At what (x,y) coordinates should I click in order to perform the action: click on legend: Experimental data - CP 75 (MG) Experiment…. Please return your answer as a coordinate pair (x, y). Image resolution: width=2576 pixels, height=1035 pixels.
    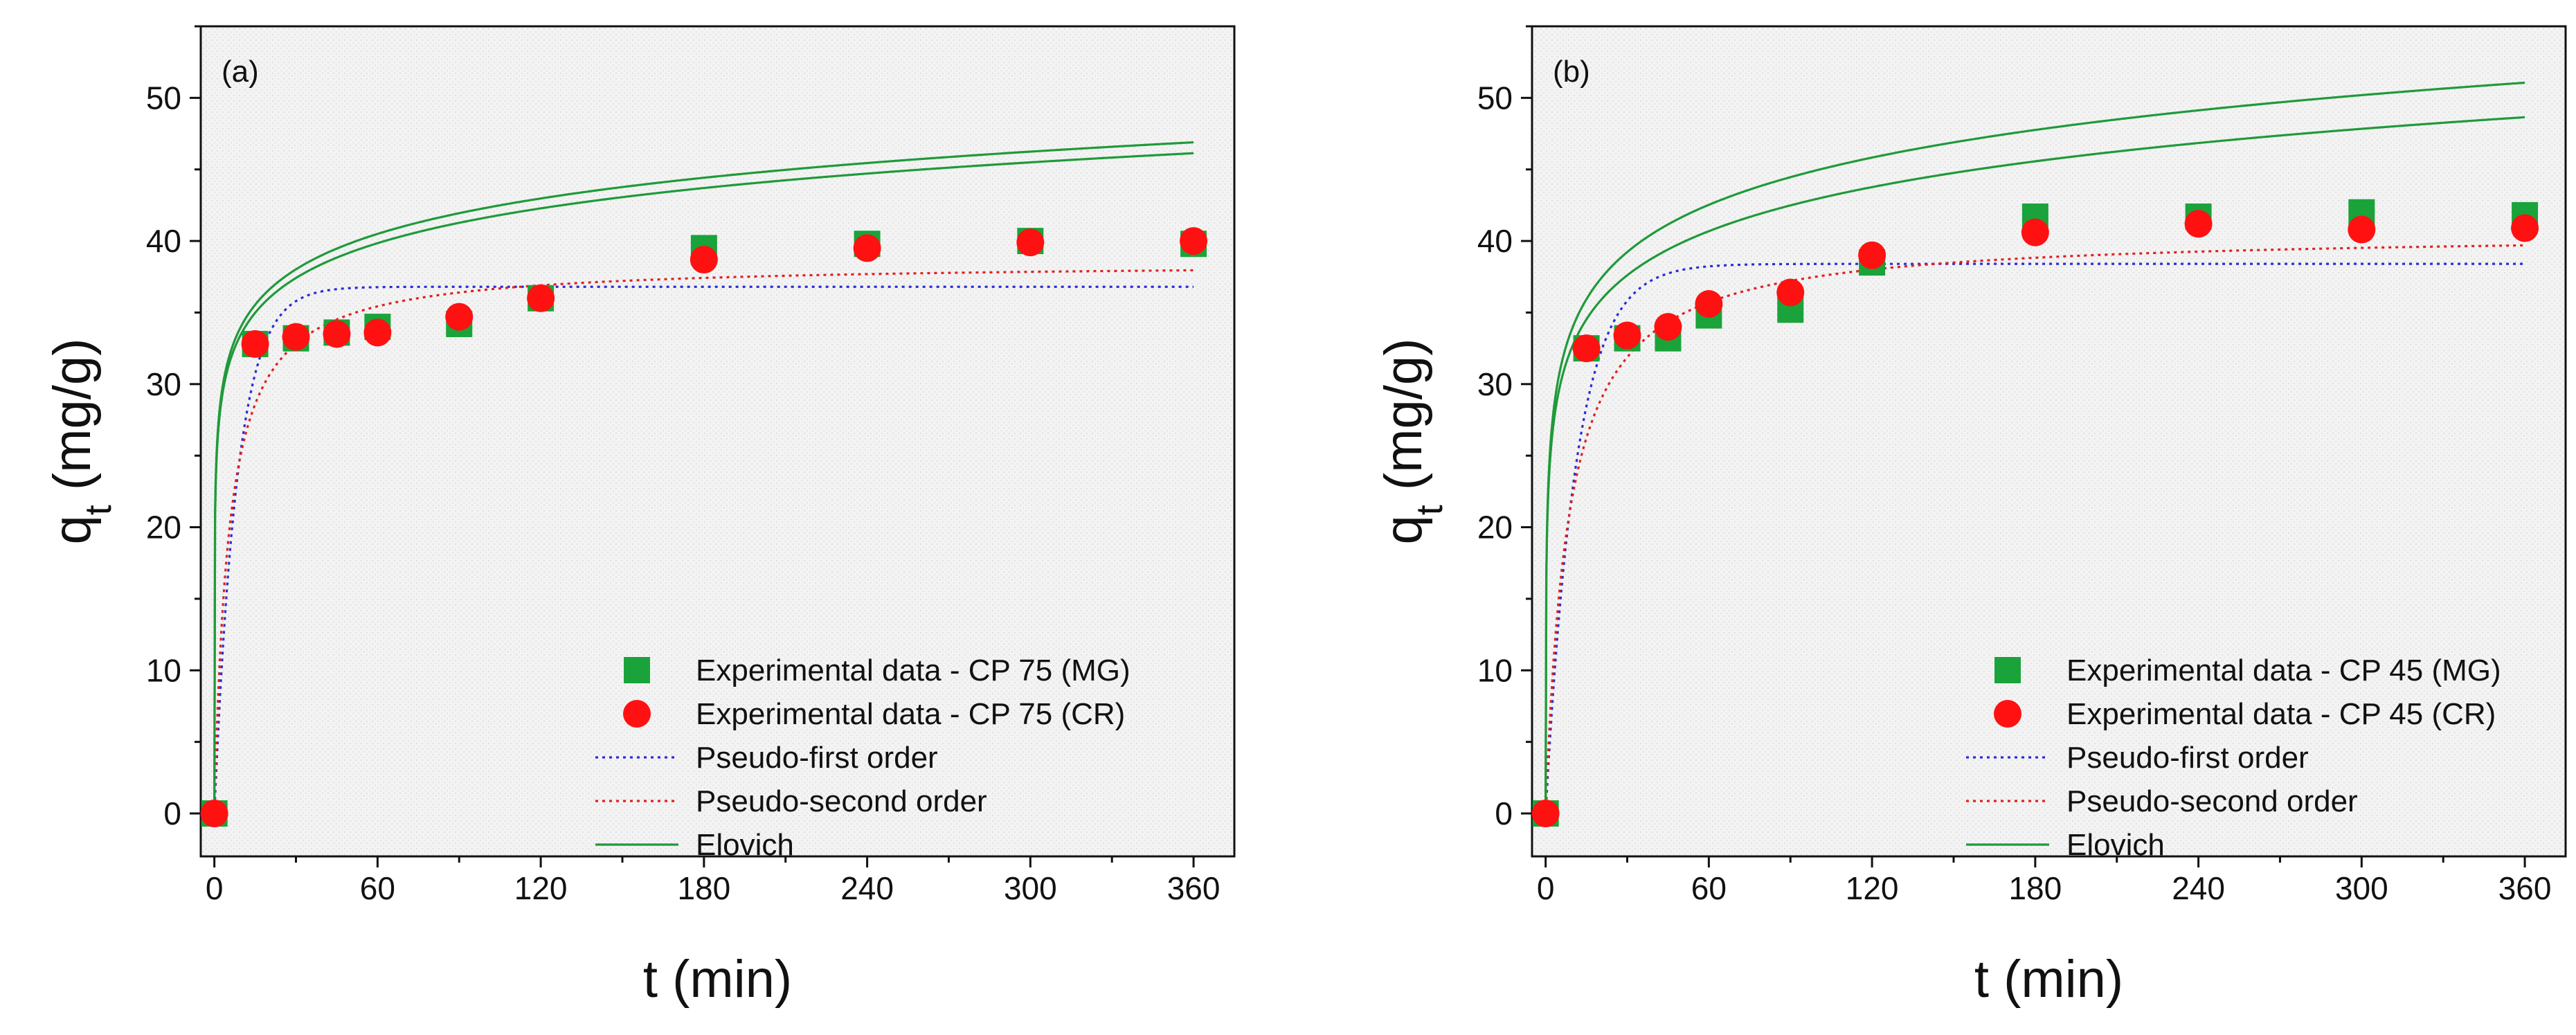
    Looking at the image, I should click on (863, 758).